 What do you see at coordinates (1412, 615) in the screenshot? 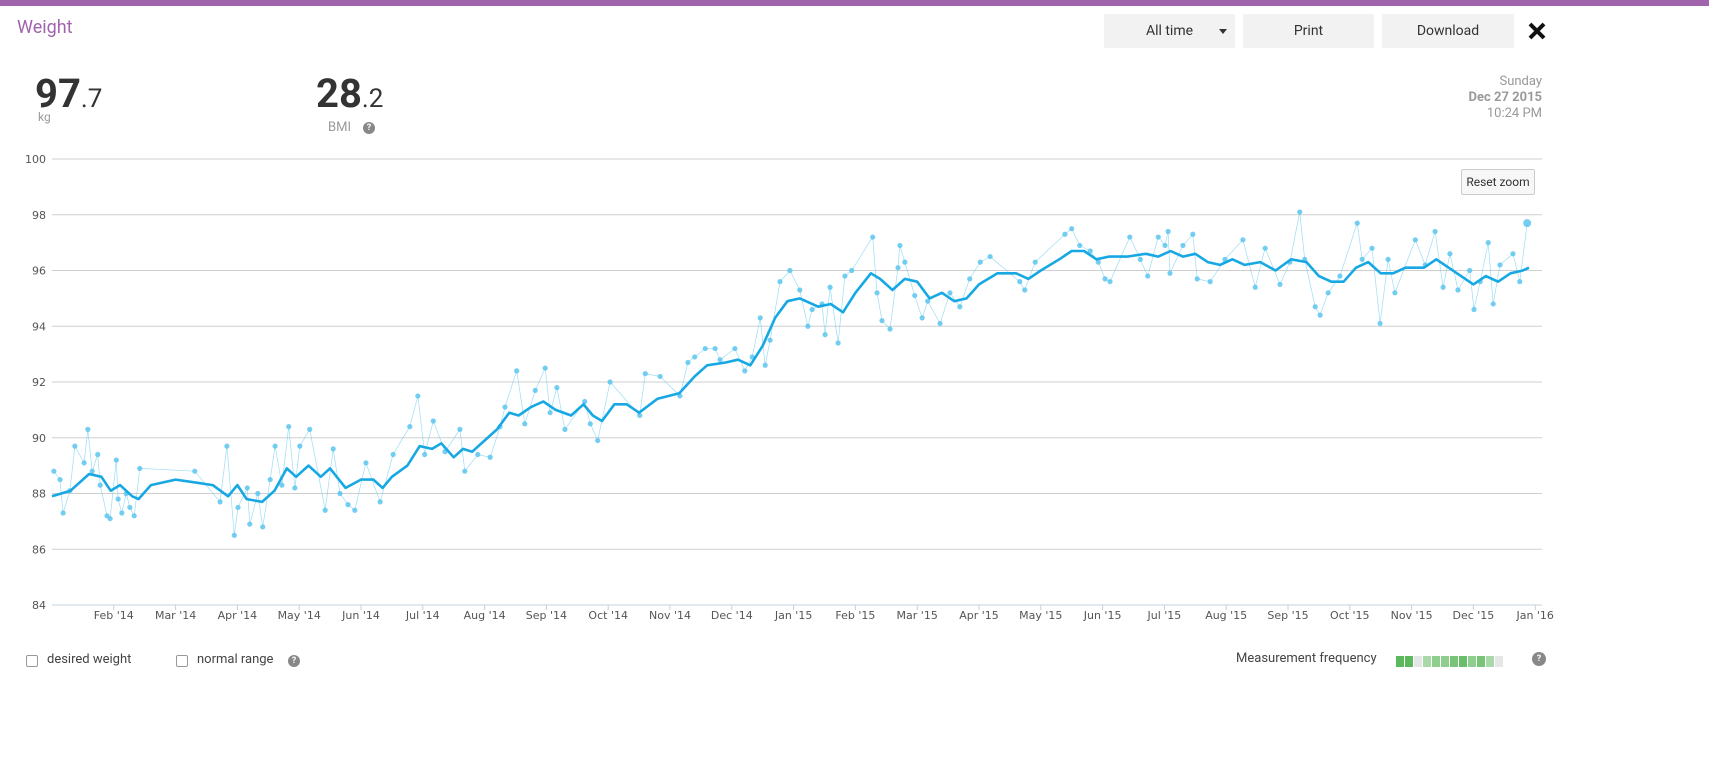
I see `x-tick-label: Nov '15` at bounding box center [1412, 615].